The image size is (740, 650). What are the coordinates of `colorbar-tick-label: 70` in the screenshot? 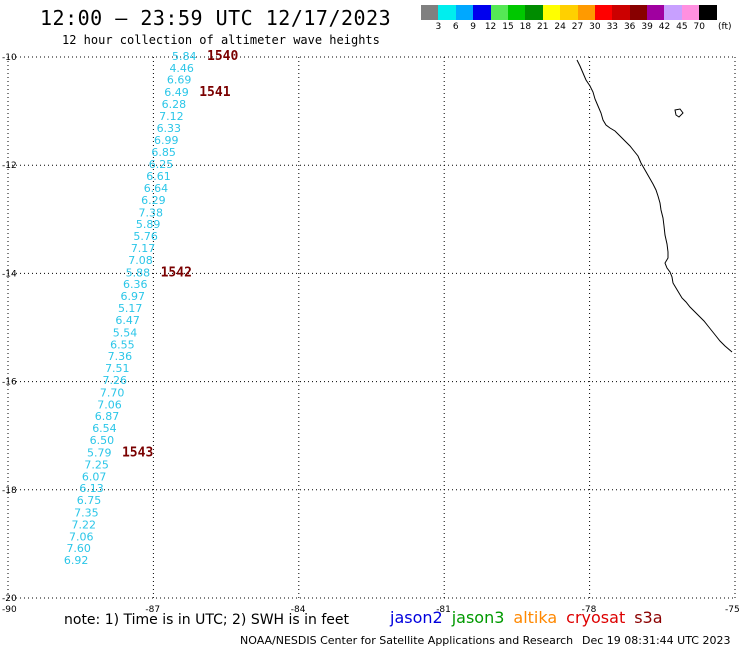 It's located at (699, 27).